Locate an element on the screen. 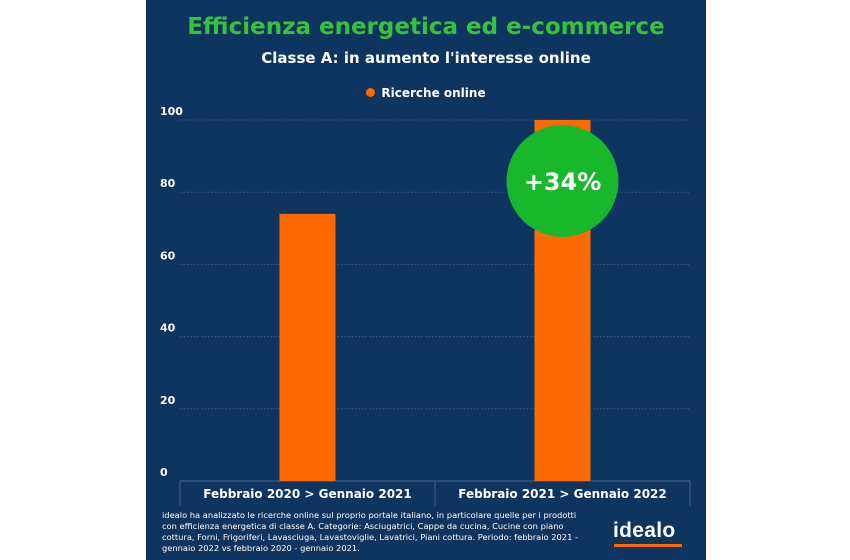  x-tick-label: Febbraio 2021 > Gennaio 2022 is located at coordinates (562, 494).